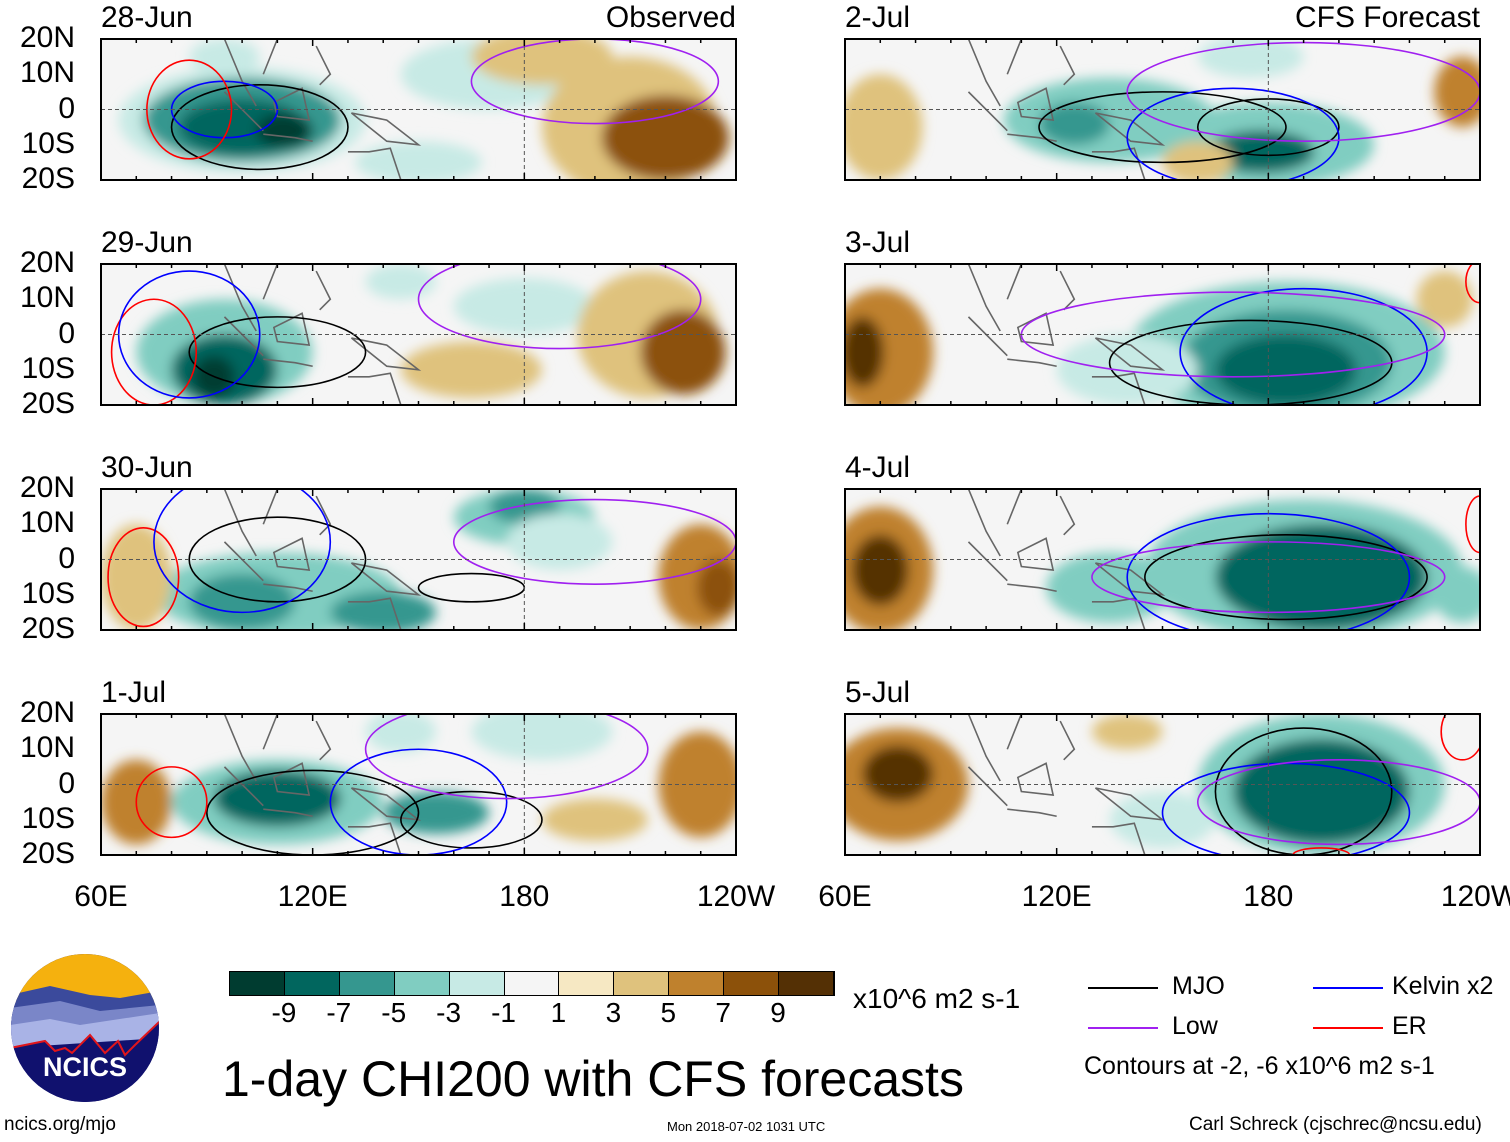 This screenshot has width=1510, height=1142. What do you see at coordinates (878, 242) in the screenshot?
I see `panel-date: 3-Jul` at bounding box center [878, 242].